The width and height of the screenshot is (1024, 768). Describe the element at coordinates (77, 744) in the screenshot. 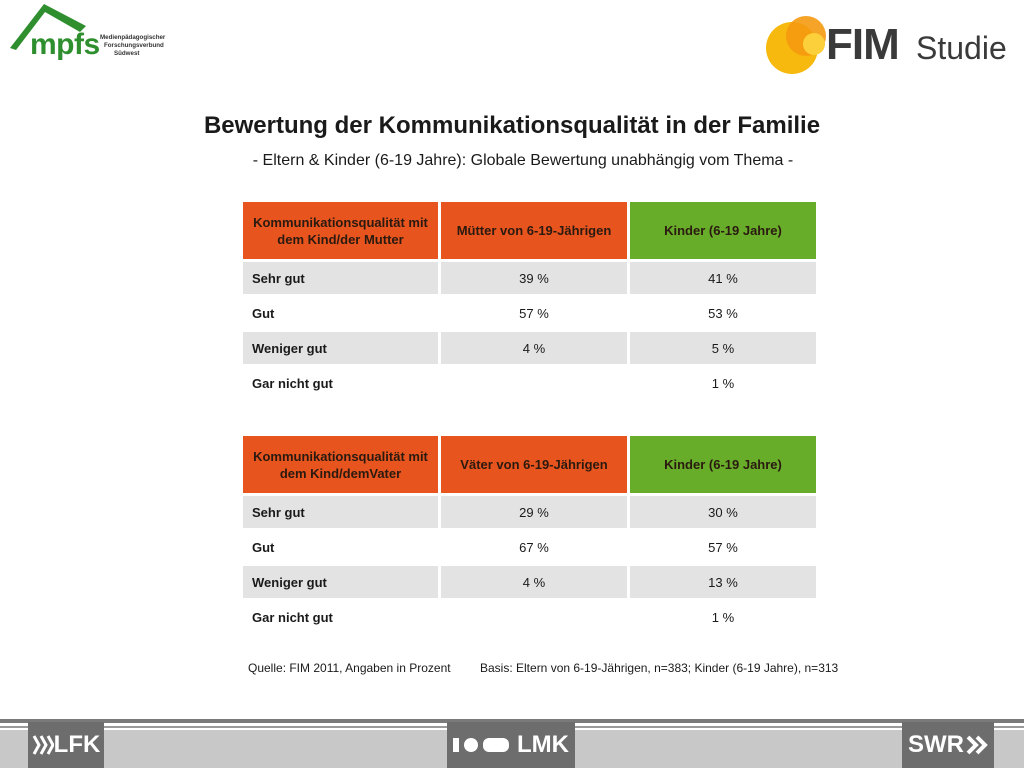

I see `lfk-logo-text: LFK` at that location.